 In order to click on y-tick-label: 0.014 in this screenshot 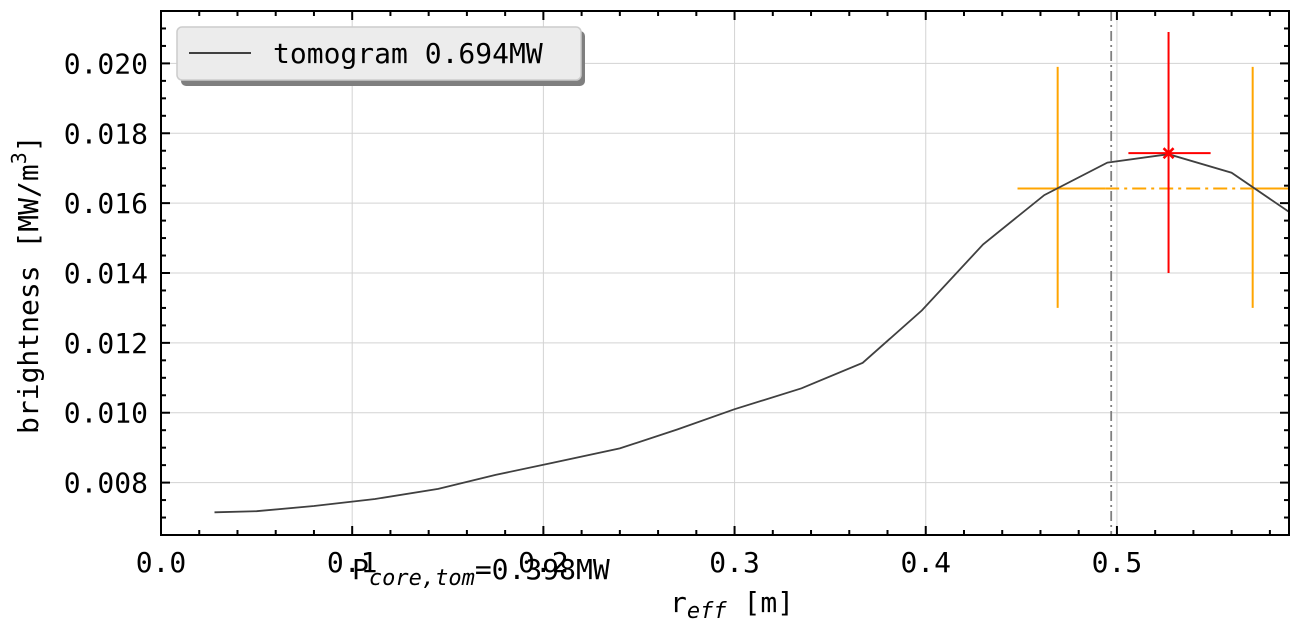, I will do `click(106, 273)`.